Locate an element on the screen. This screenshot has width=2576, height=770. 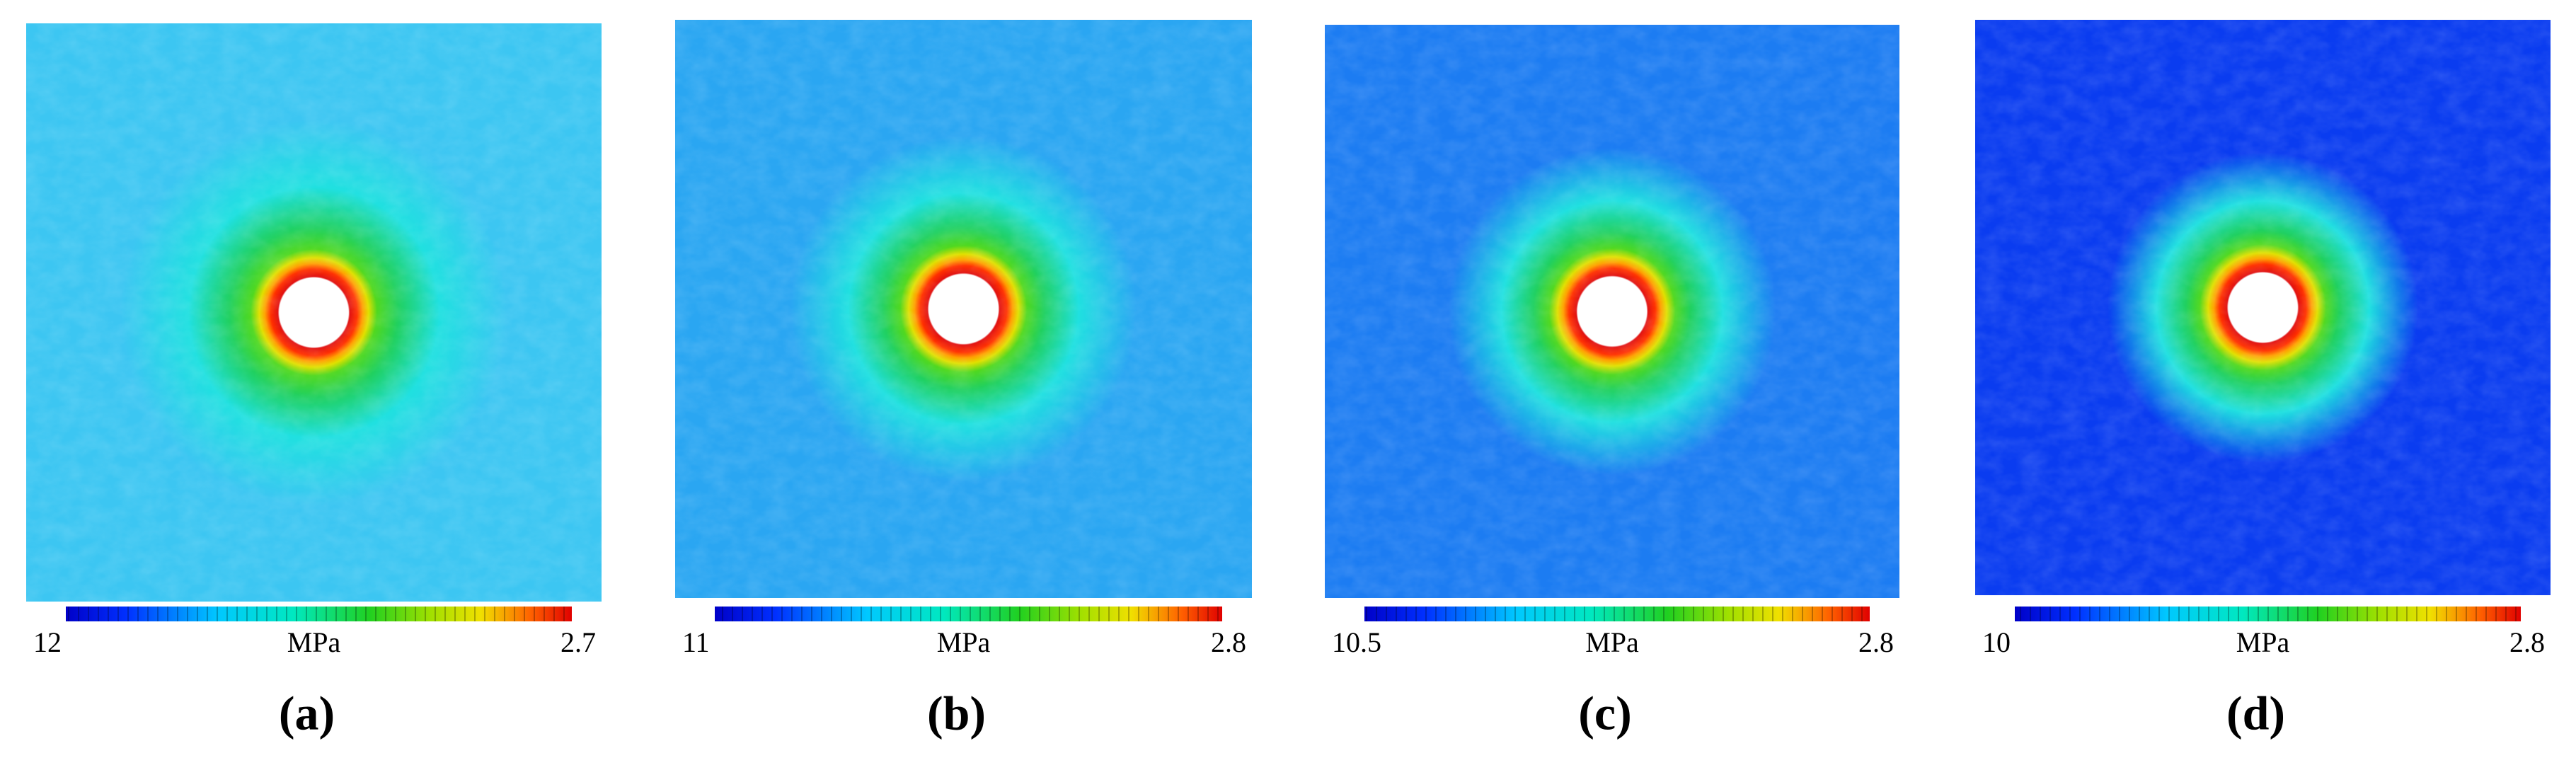
panel-label: (a) is located at coordinates (307, 713).